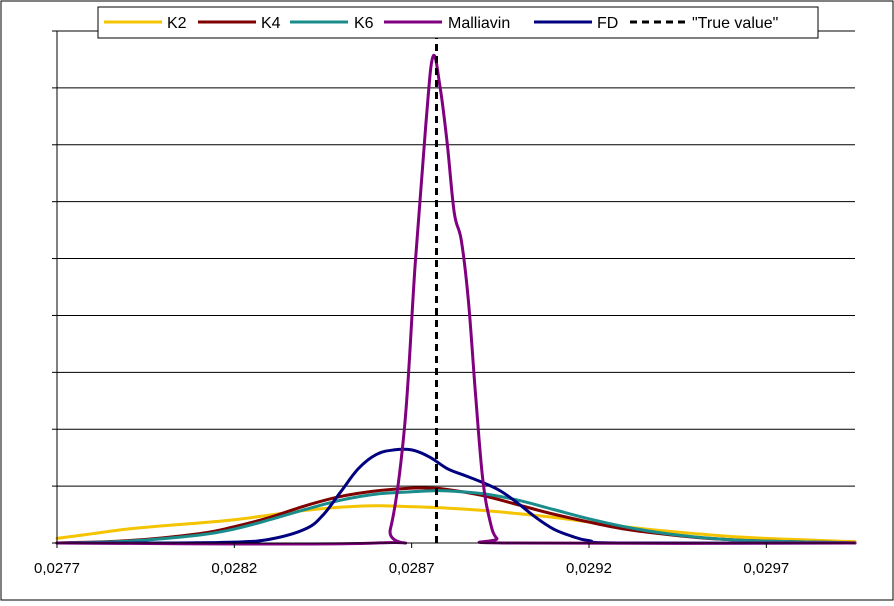 This screenshot has width=894, height=606. I want to click on series-k6-line, so click(456, 517).